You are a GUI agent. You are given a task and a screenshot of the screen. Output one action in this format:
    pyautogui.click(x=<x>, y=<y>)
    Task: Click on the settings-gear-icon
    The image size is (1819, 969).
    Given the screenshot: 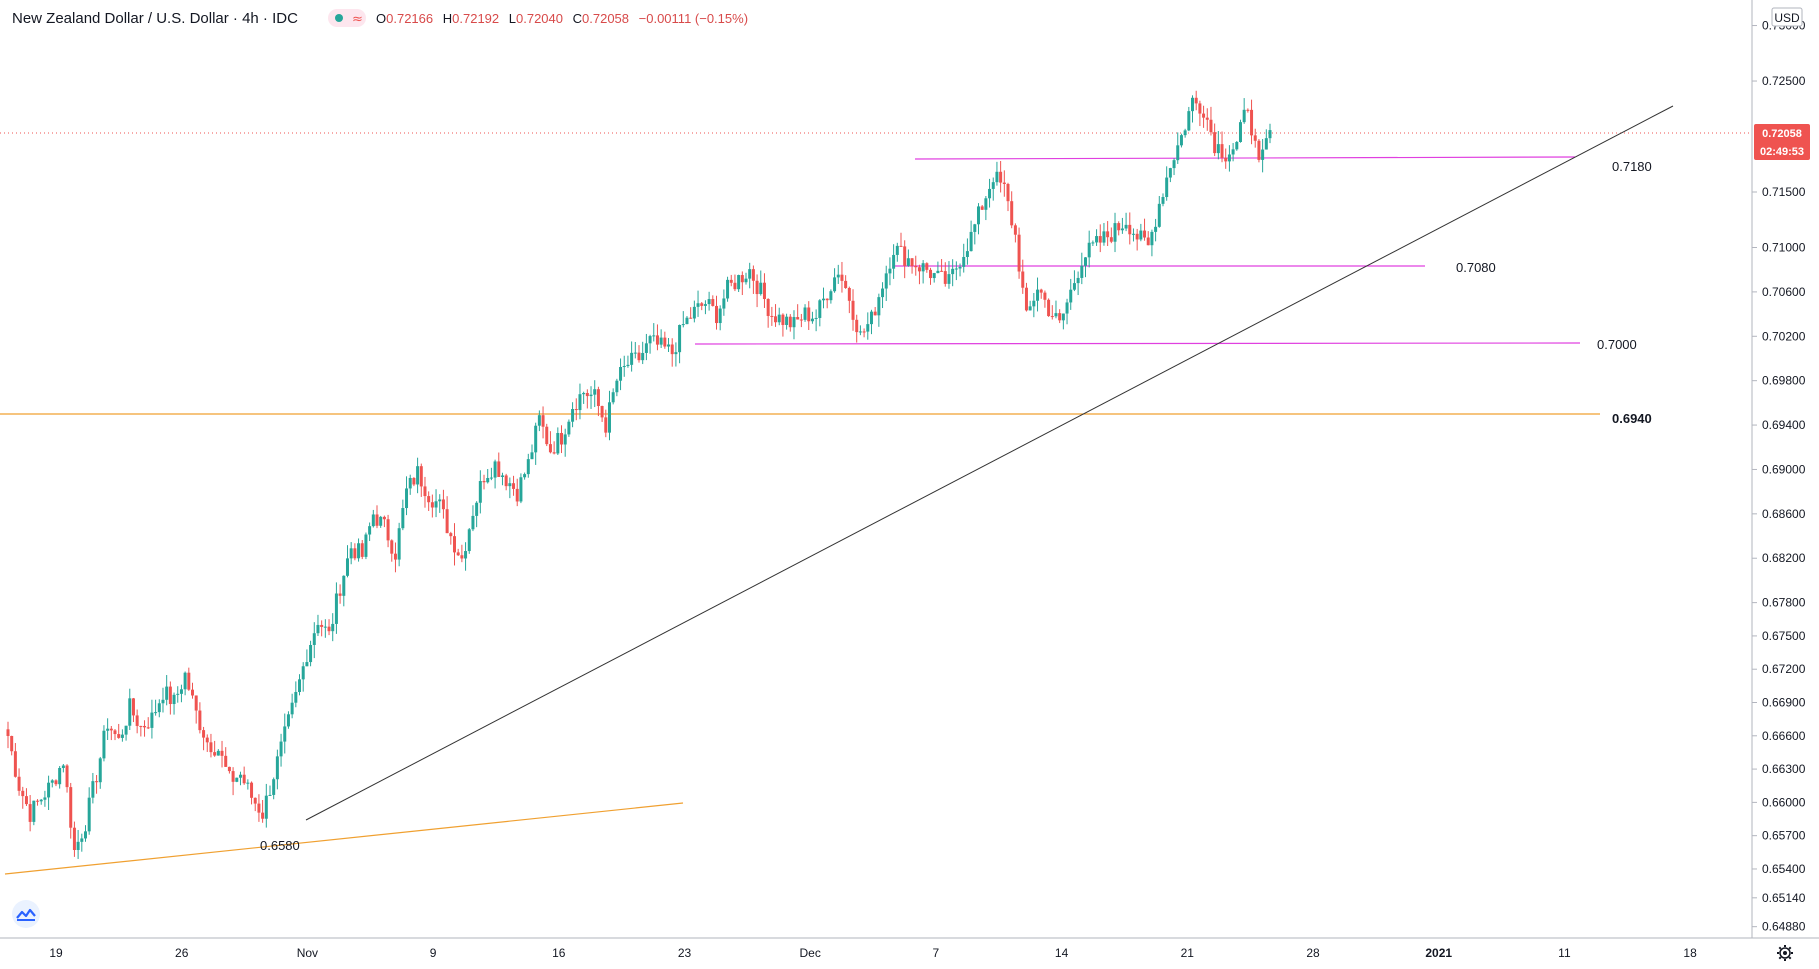 What is the action you would take?
    pyautogui.click(x=1785, y=953)
    